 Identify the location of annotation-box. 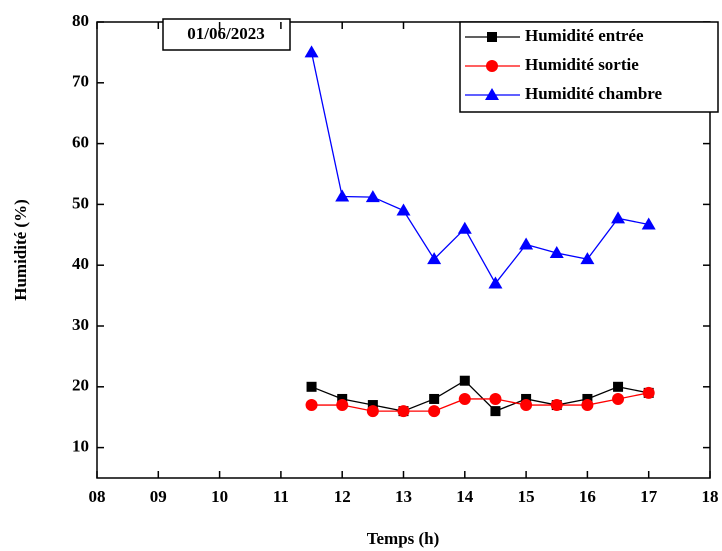
(226, 34).